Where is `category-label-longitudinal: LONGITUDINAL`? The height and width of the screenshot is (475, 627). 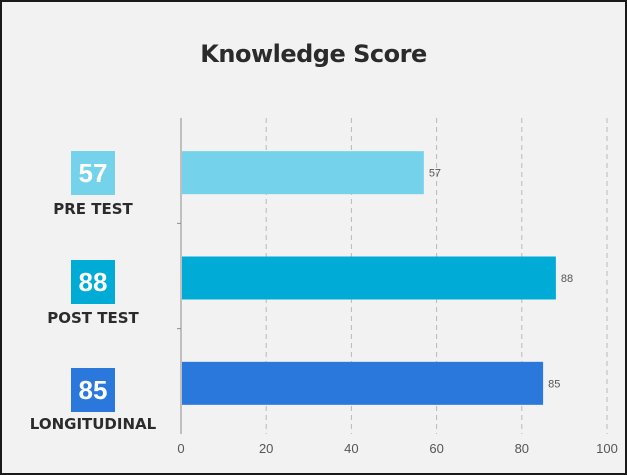 category-label-longitudinal: LONGITUDINAL is located at coordinates (93, 424).